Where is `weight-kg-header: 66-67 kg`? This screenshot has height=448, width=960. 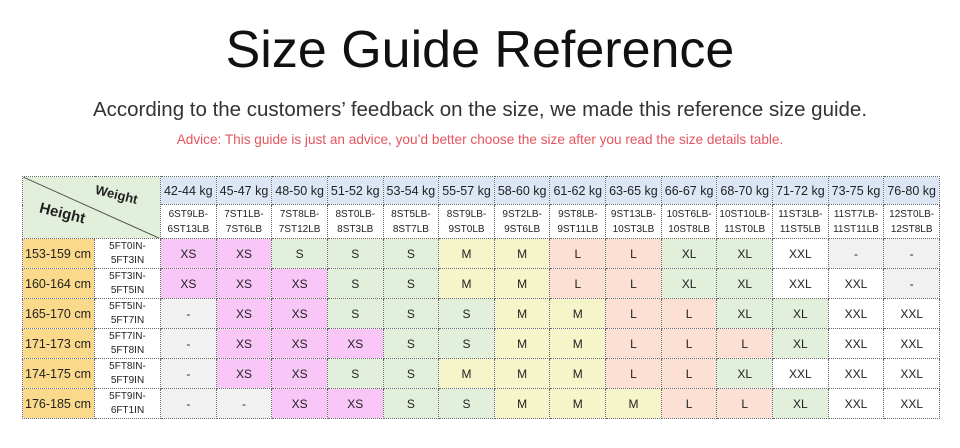 weight-kg-header: 66-67 kg is located at coordinates (689, 190).